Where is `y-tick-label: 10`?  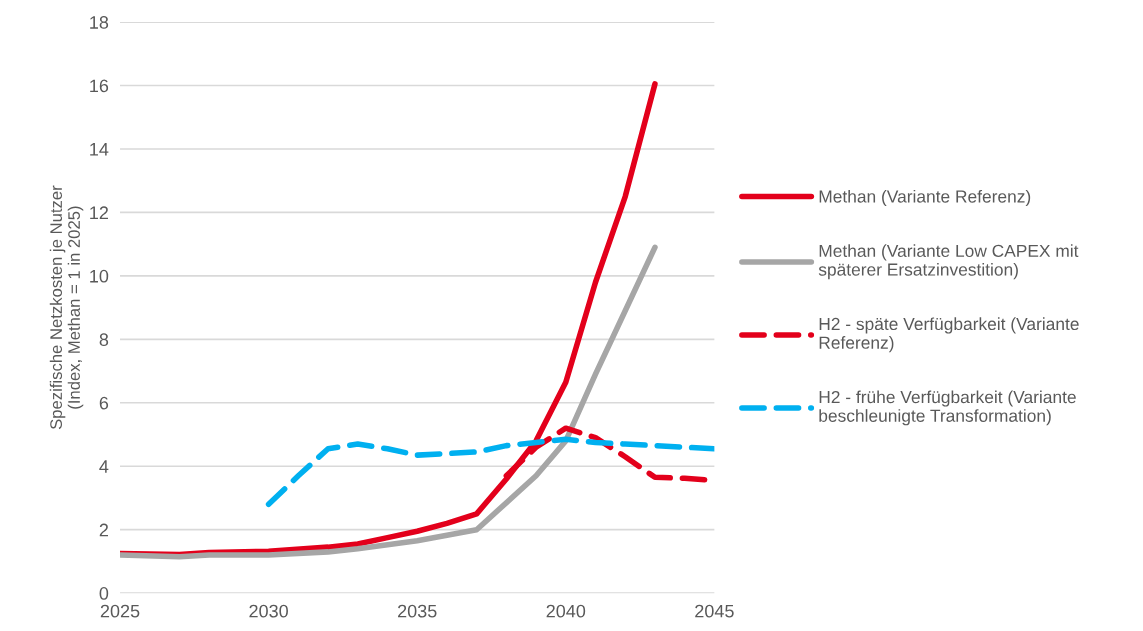 y-tick-label: 10 is located at coordinates (99, 276).